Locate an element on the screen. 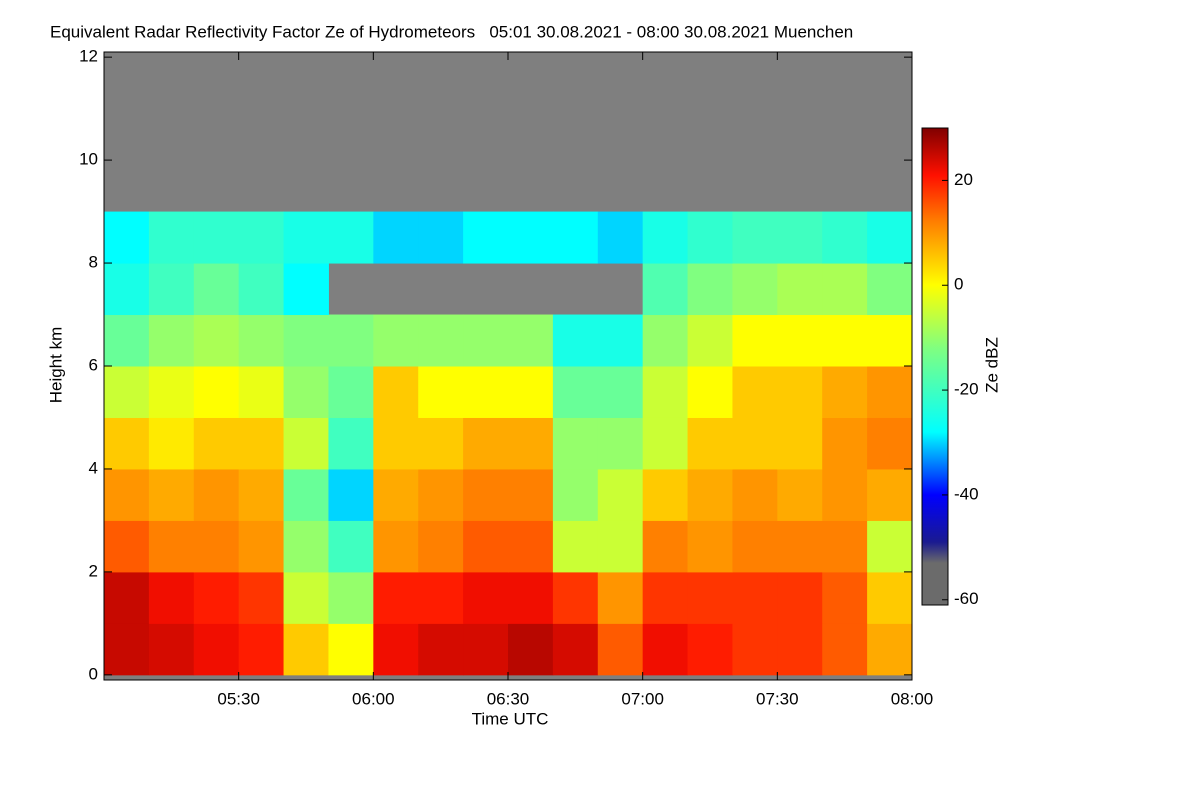 This screenshot has height=800, width=1200. x-tick-label: 07:00 is located at coordinates (642, 698).